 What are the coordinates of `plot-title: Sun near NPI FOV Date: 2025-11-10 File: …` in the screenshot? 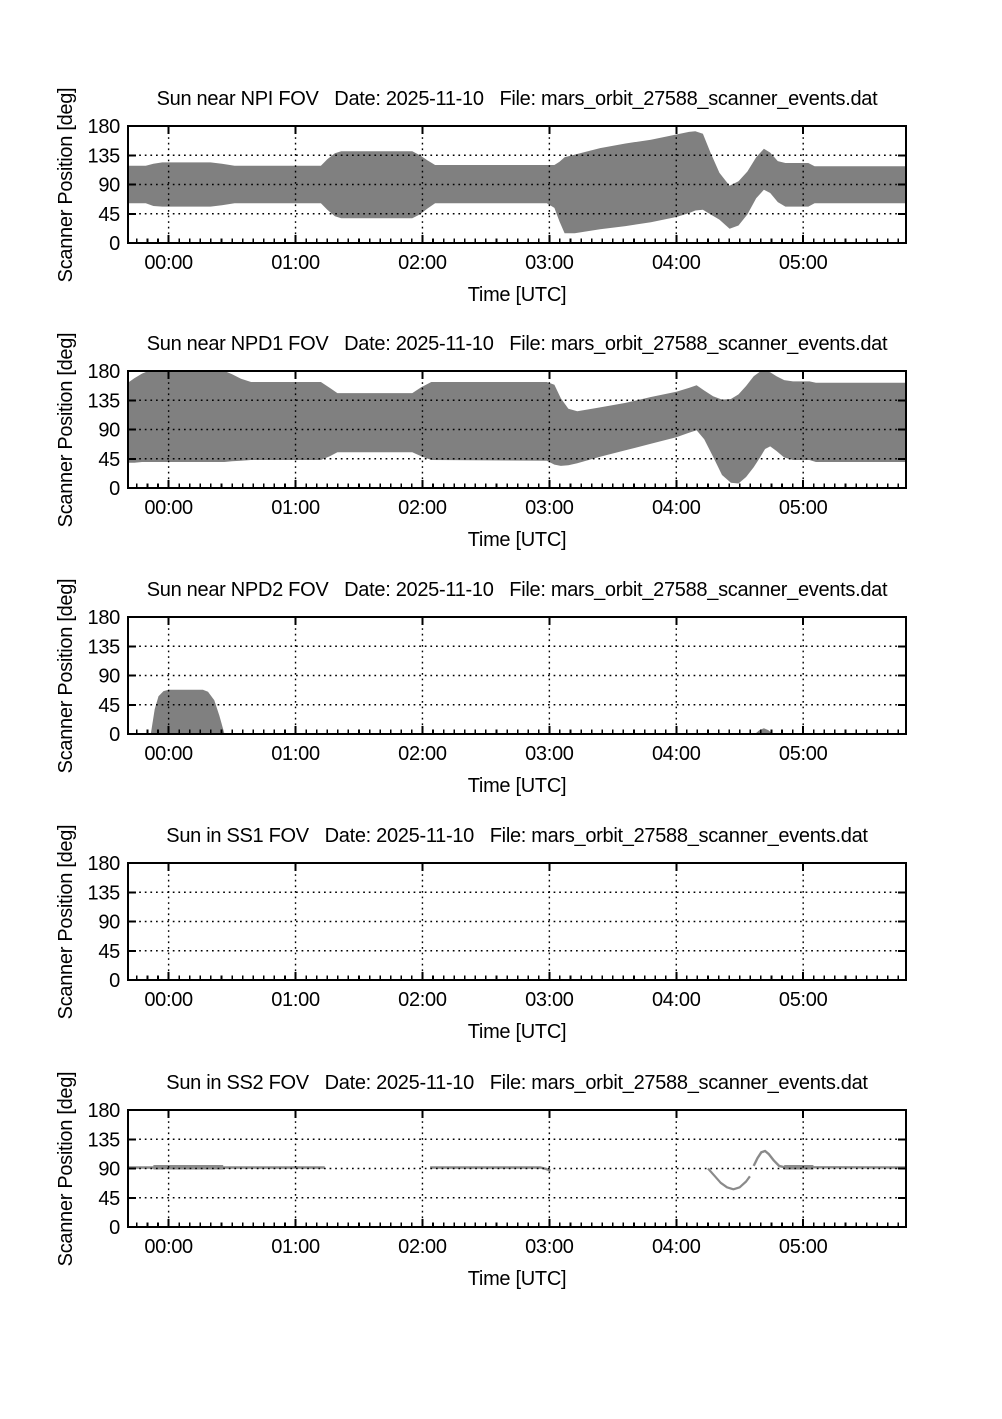 It's located at (517, 99).